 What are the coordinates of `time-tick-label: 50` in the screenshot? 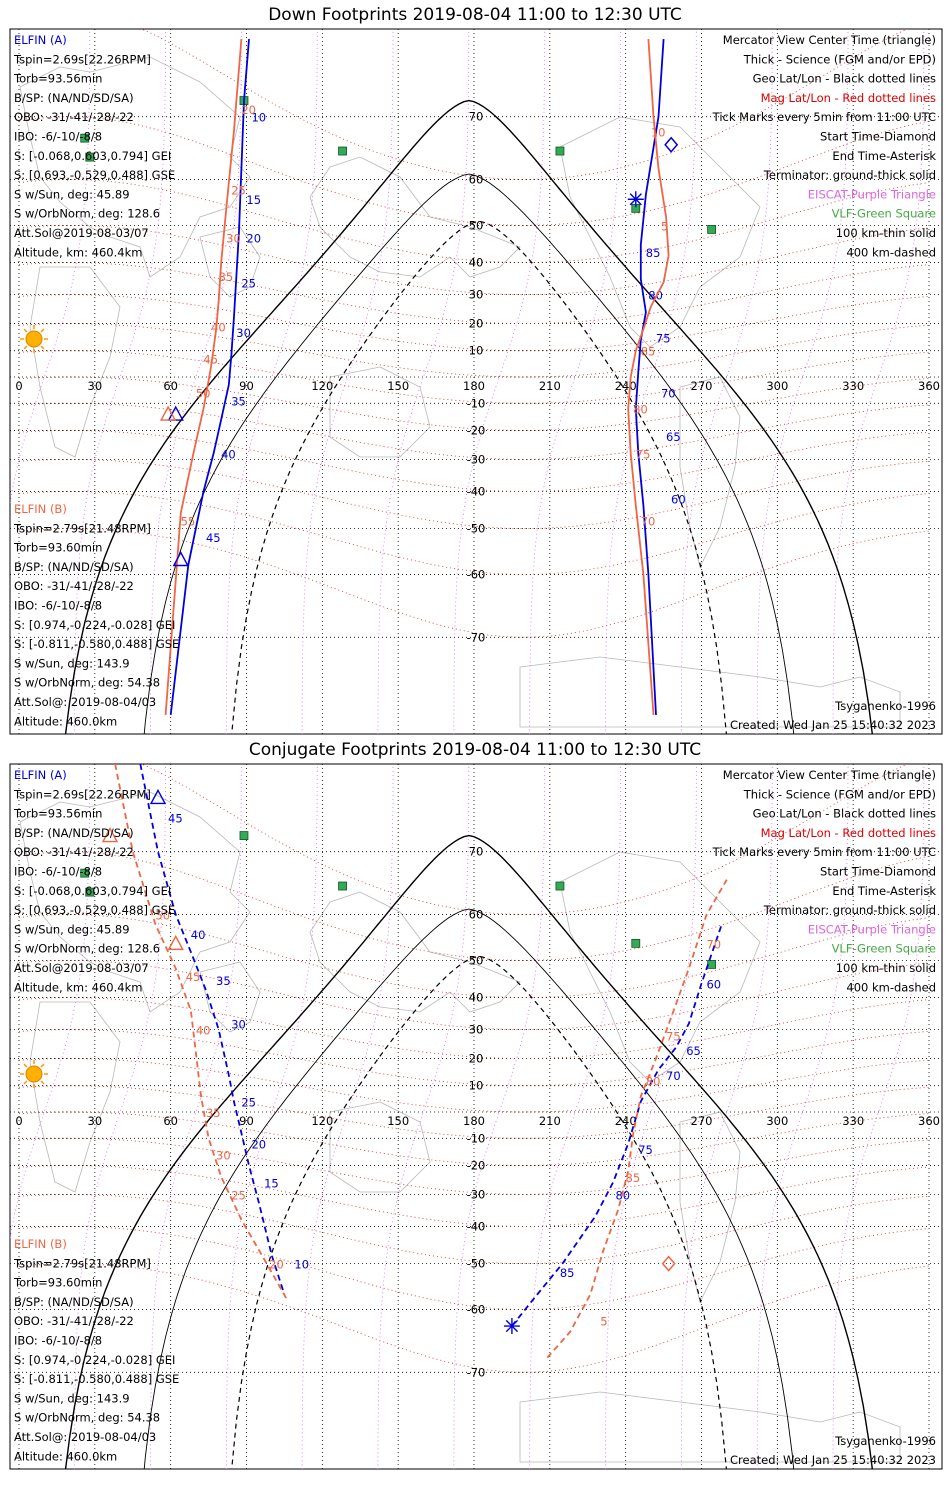 It's located at (162, 915).